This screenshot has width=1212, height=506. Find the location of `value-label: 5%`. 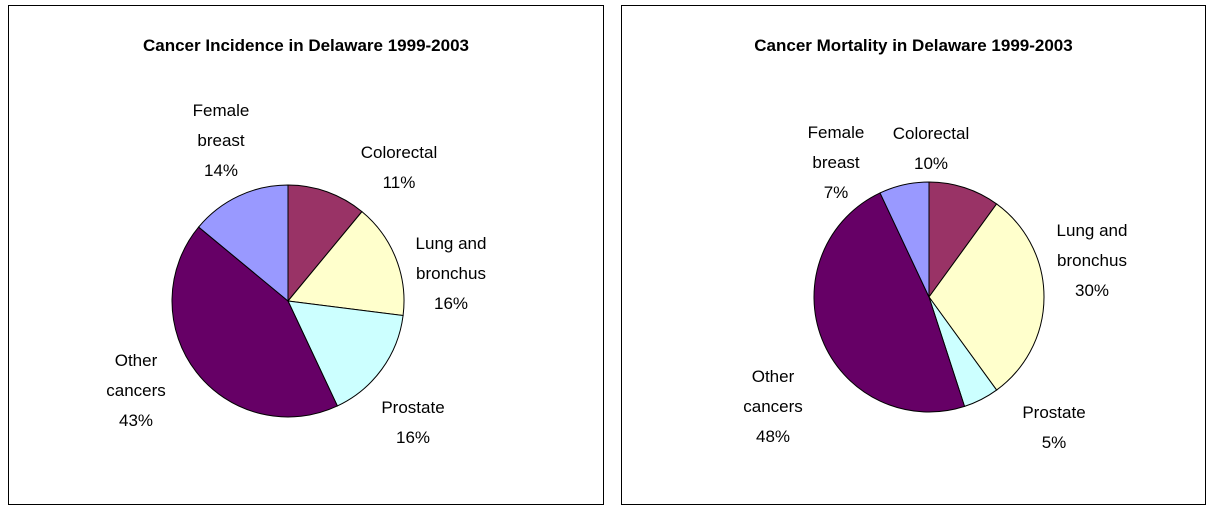

value-label: 5% is located at coordinates (1054, 442).